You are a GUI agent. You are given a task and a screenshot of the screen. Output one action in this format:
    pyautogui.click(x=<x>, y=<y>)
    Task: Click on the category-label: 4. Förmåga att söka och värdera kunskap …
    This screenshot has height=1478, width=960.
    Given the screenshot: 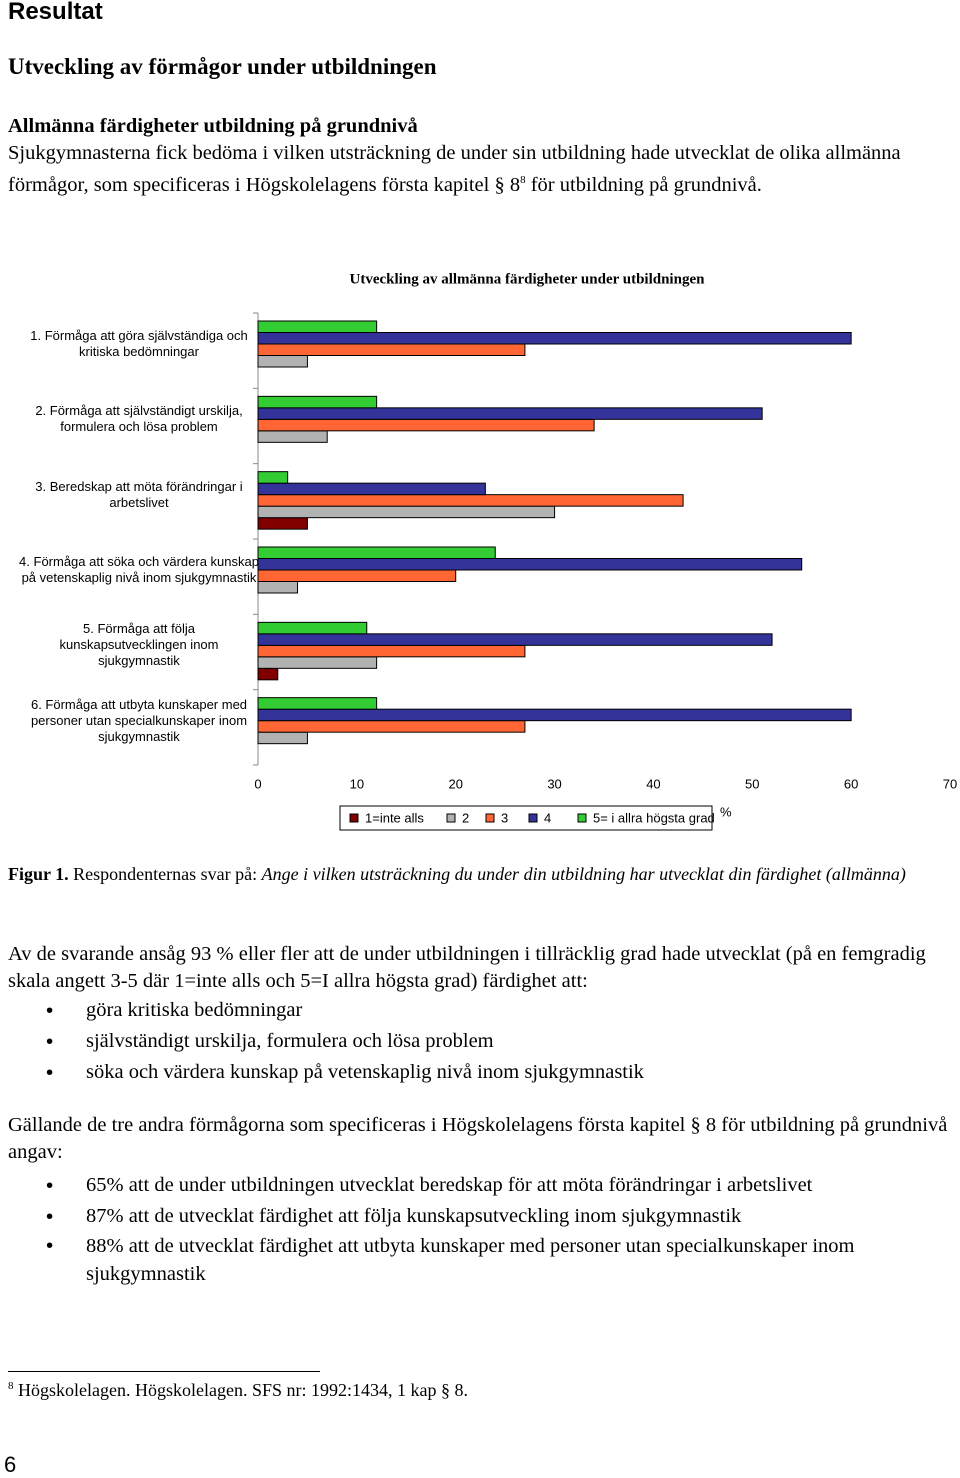 What is the action you would take?
    pyautogui.click(x=139, y=569)
    